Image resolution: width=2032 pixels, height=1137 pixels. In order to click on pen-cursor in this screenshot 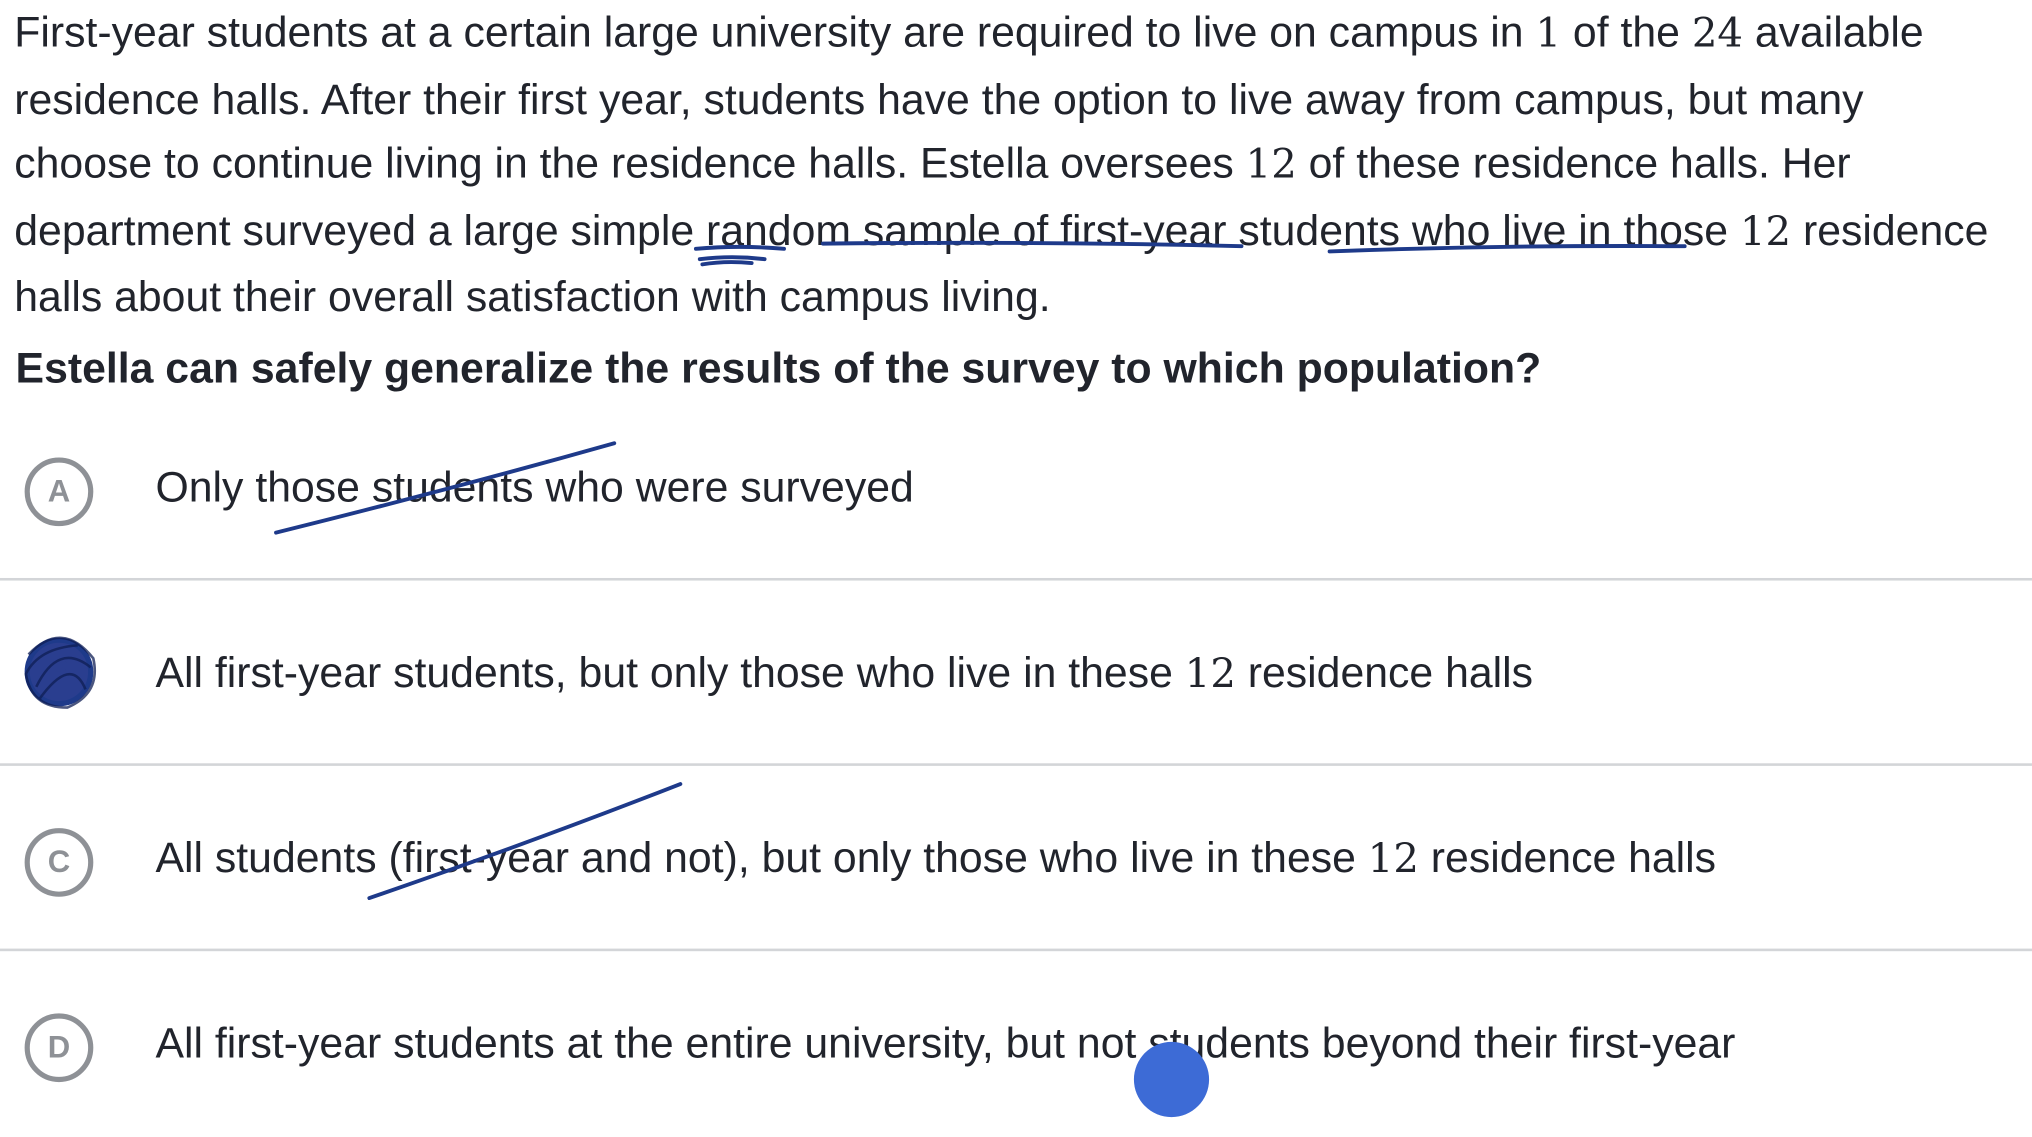, I will do `click(1171, 1079)`.